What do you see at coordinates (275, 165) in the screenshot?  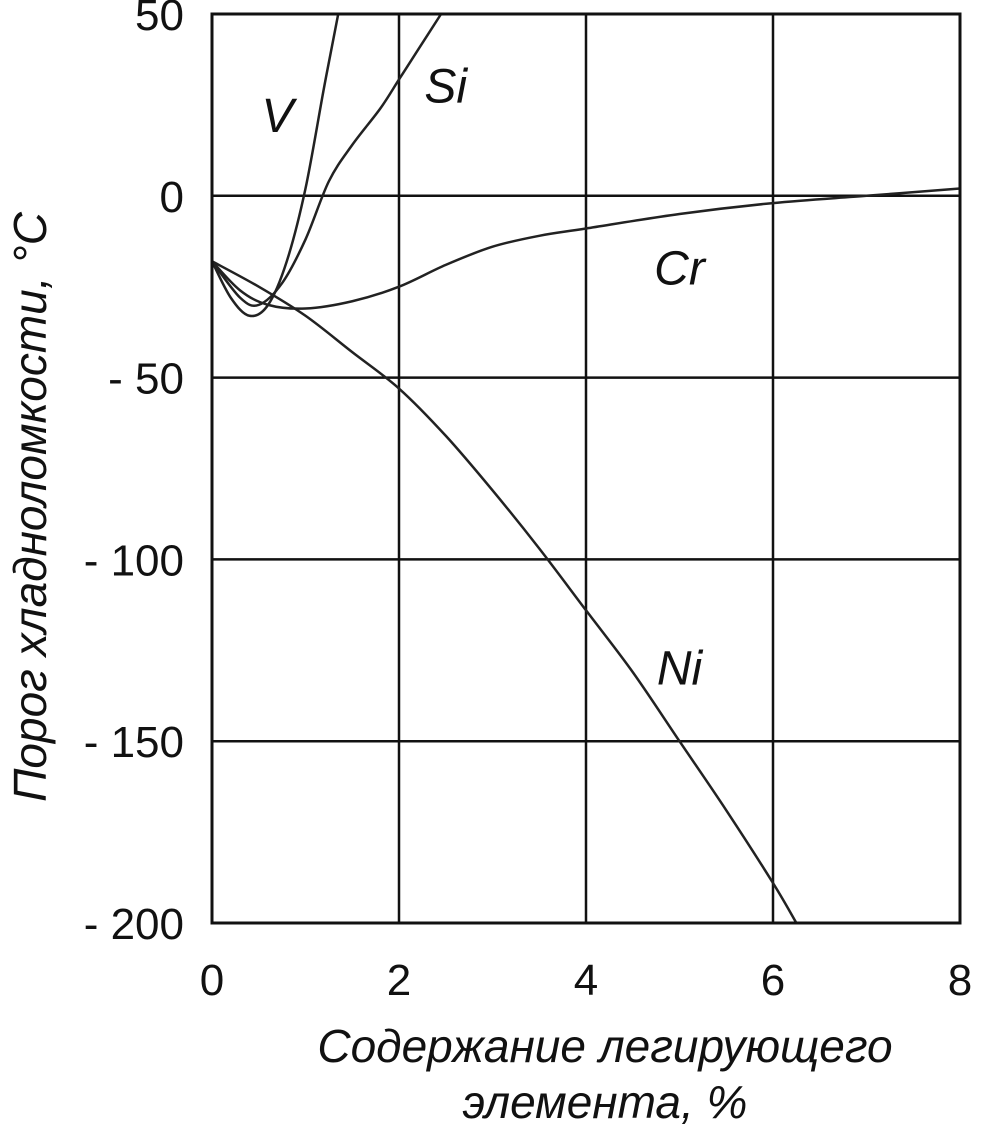 I see `series-line-v` at bounding box center [275, 165].